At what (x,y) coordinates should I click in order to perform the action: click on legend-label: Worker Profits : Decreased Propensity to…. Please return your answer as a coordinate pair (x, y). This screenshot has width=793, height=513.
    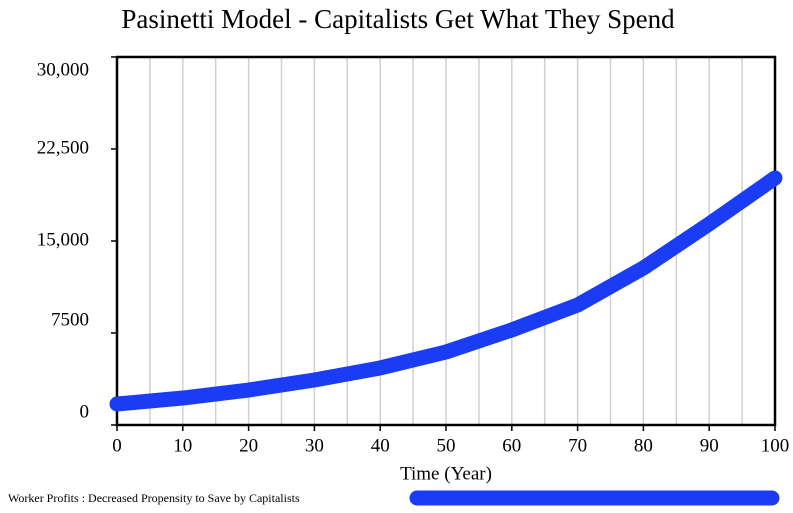
    Looking at the image, I should click on (154, 498).